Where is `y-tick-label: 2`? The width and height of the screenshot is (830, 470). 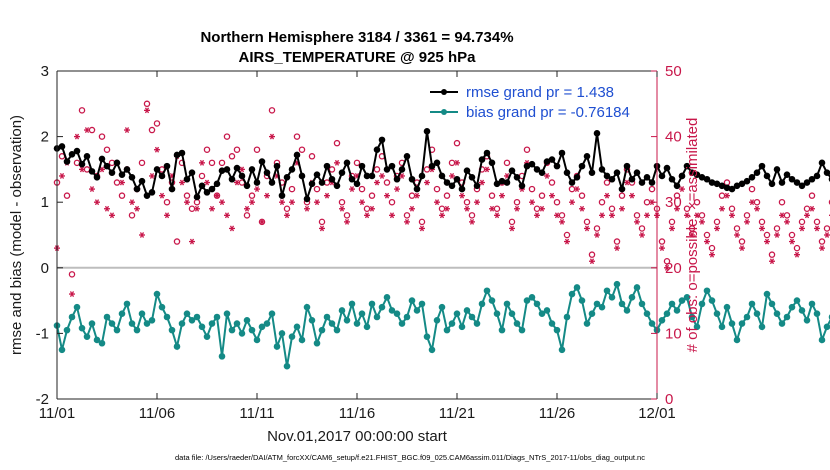 y-tick-label: 2 is located at coordinates (45, 137).